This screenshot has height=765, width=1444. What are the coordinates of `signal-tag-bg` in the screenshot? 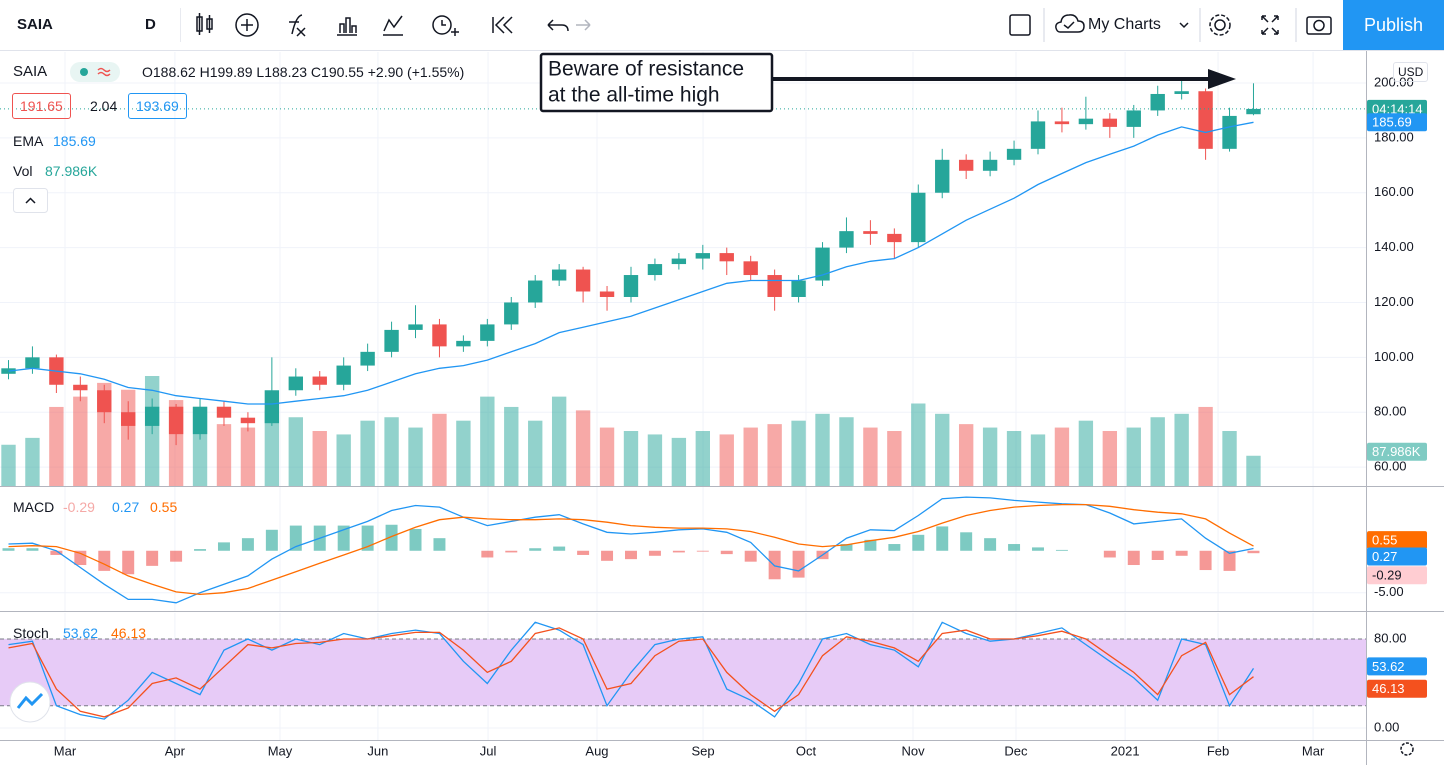 It's located at (1397, 540).